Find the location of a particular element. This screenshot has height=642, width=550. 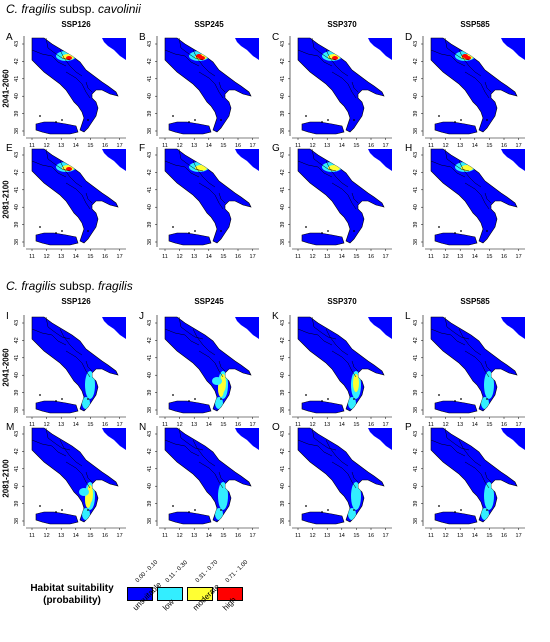

panel-letter-h: H is located at coordinates (409, 148).